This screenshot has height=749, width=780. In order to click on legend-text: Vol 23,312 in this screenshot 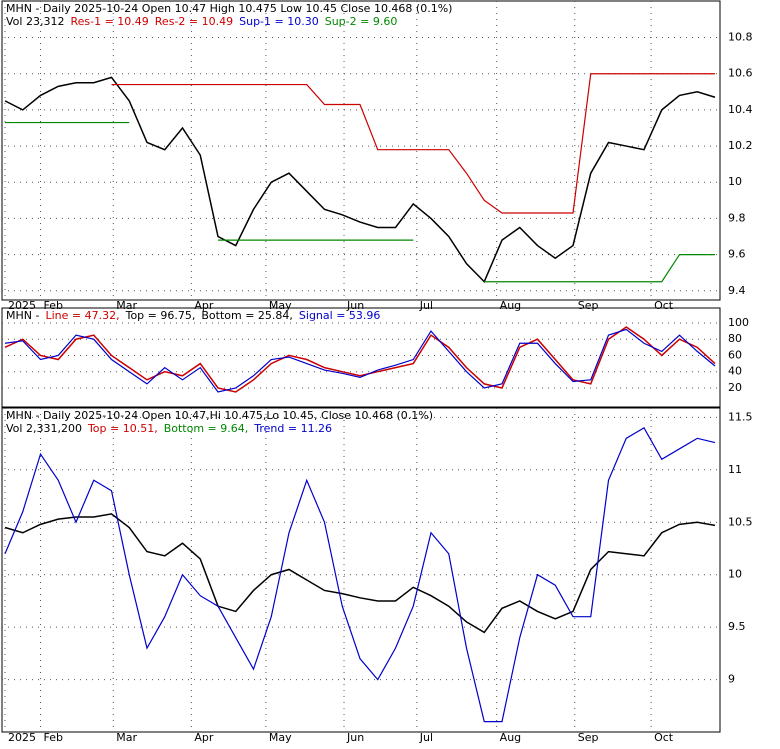, I will do `click(35, 21)`.